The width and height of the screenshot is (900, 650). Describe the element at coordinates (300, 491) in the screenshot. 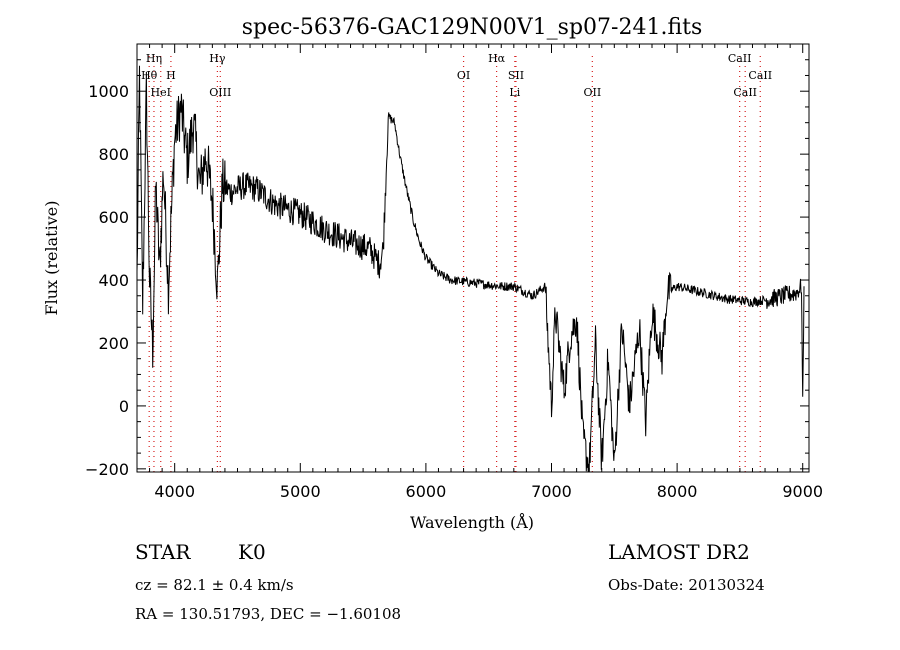

I see `x-tick-label: 5000` at that location.